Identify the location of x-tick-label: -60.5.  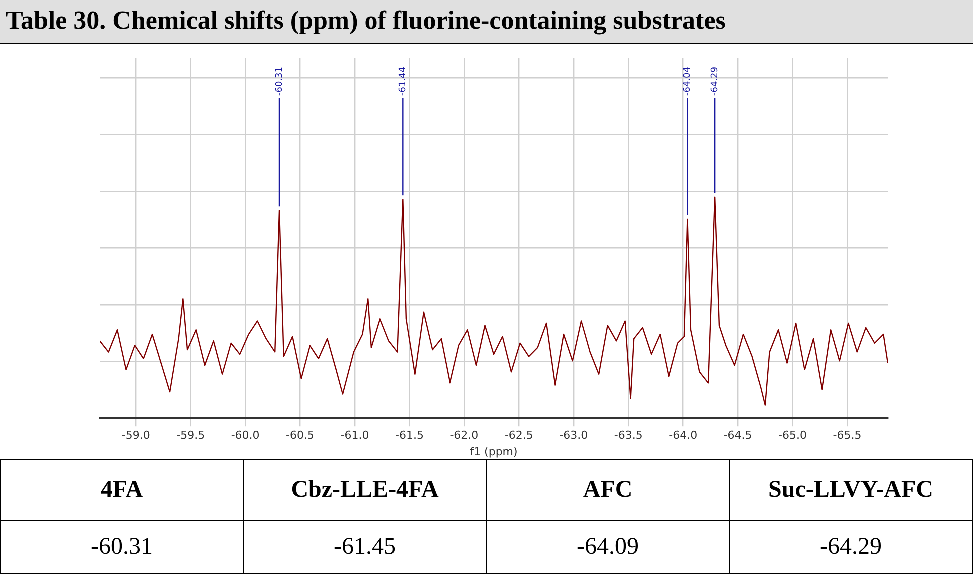
(300, 435).